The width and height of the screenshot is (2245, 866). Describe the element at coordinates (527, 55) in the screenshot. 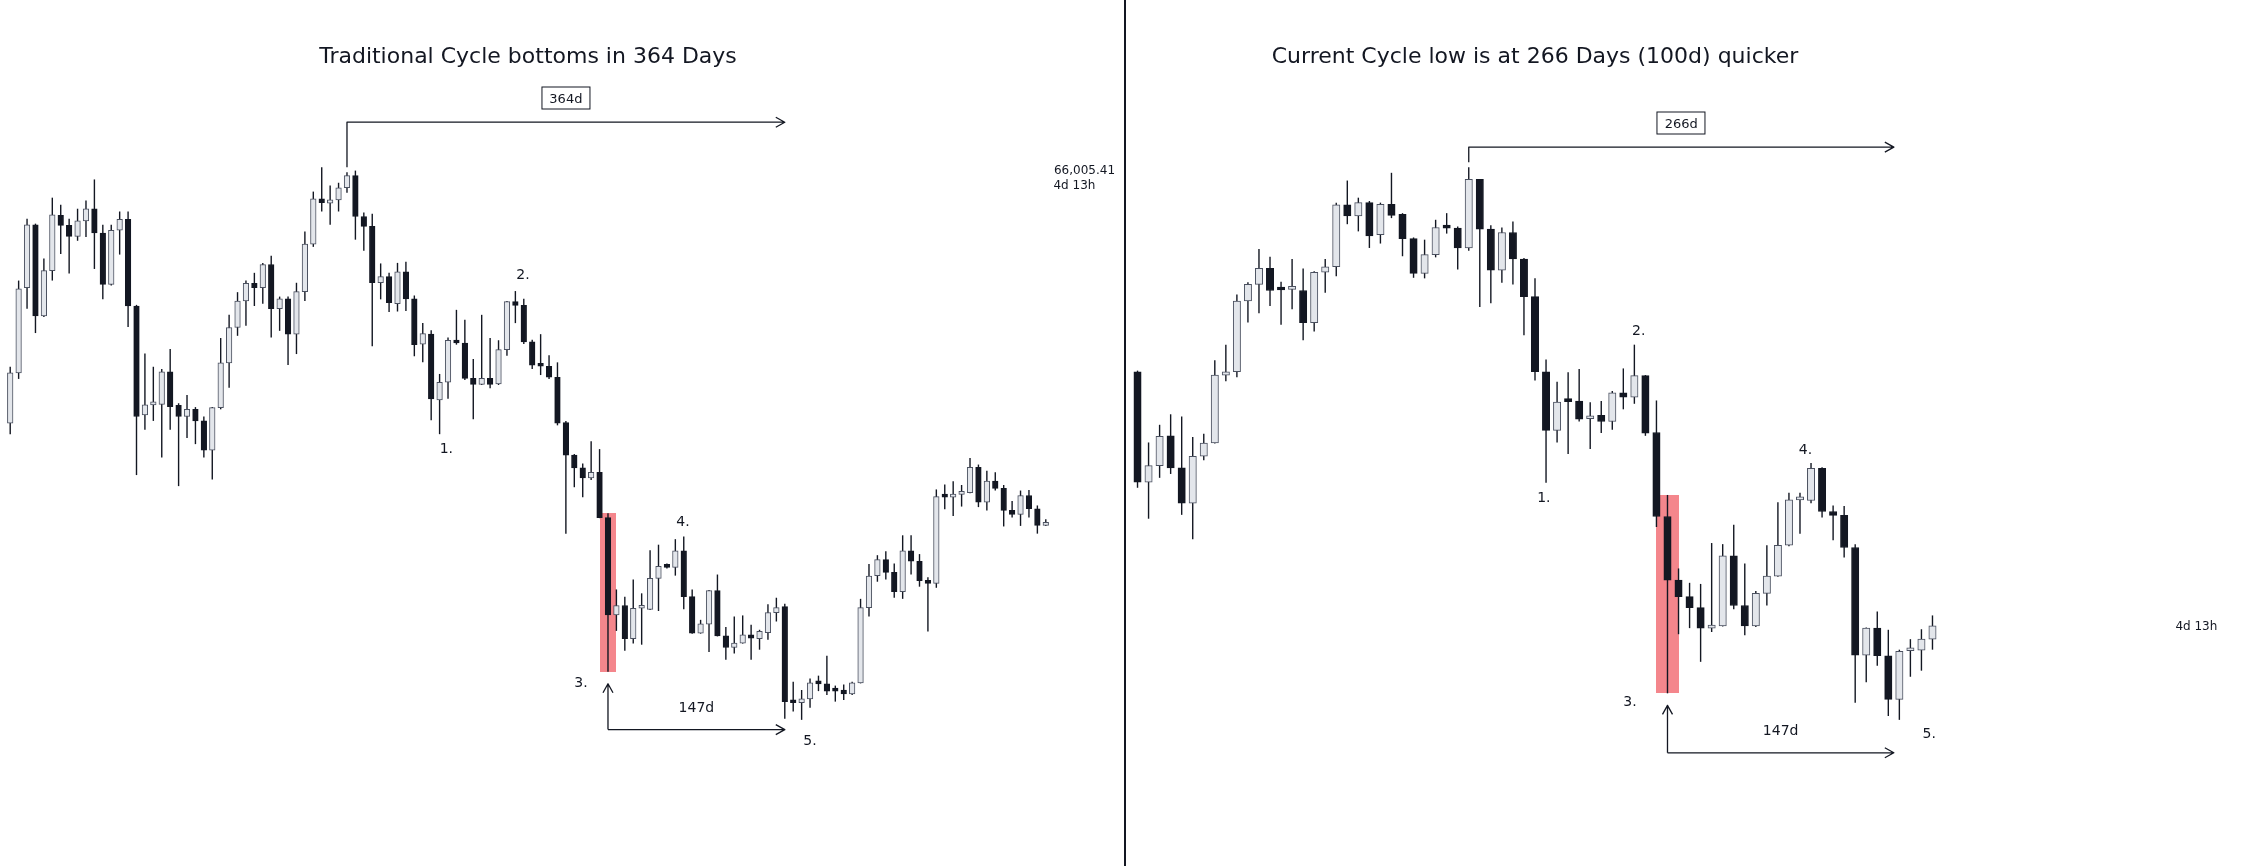

I see `chart-title: Traditional Cycle bottoms in 364 Days` at that location.